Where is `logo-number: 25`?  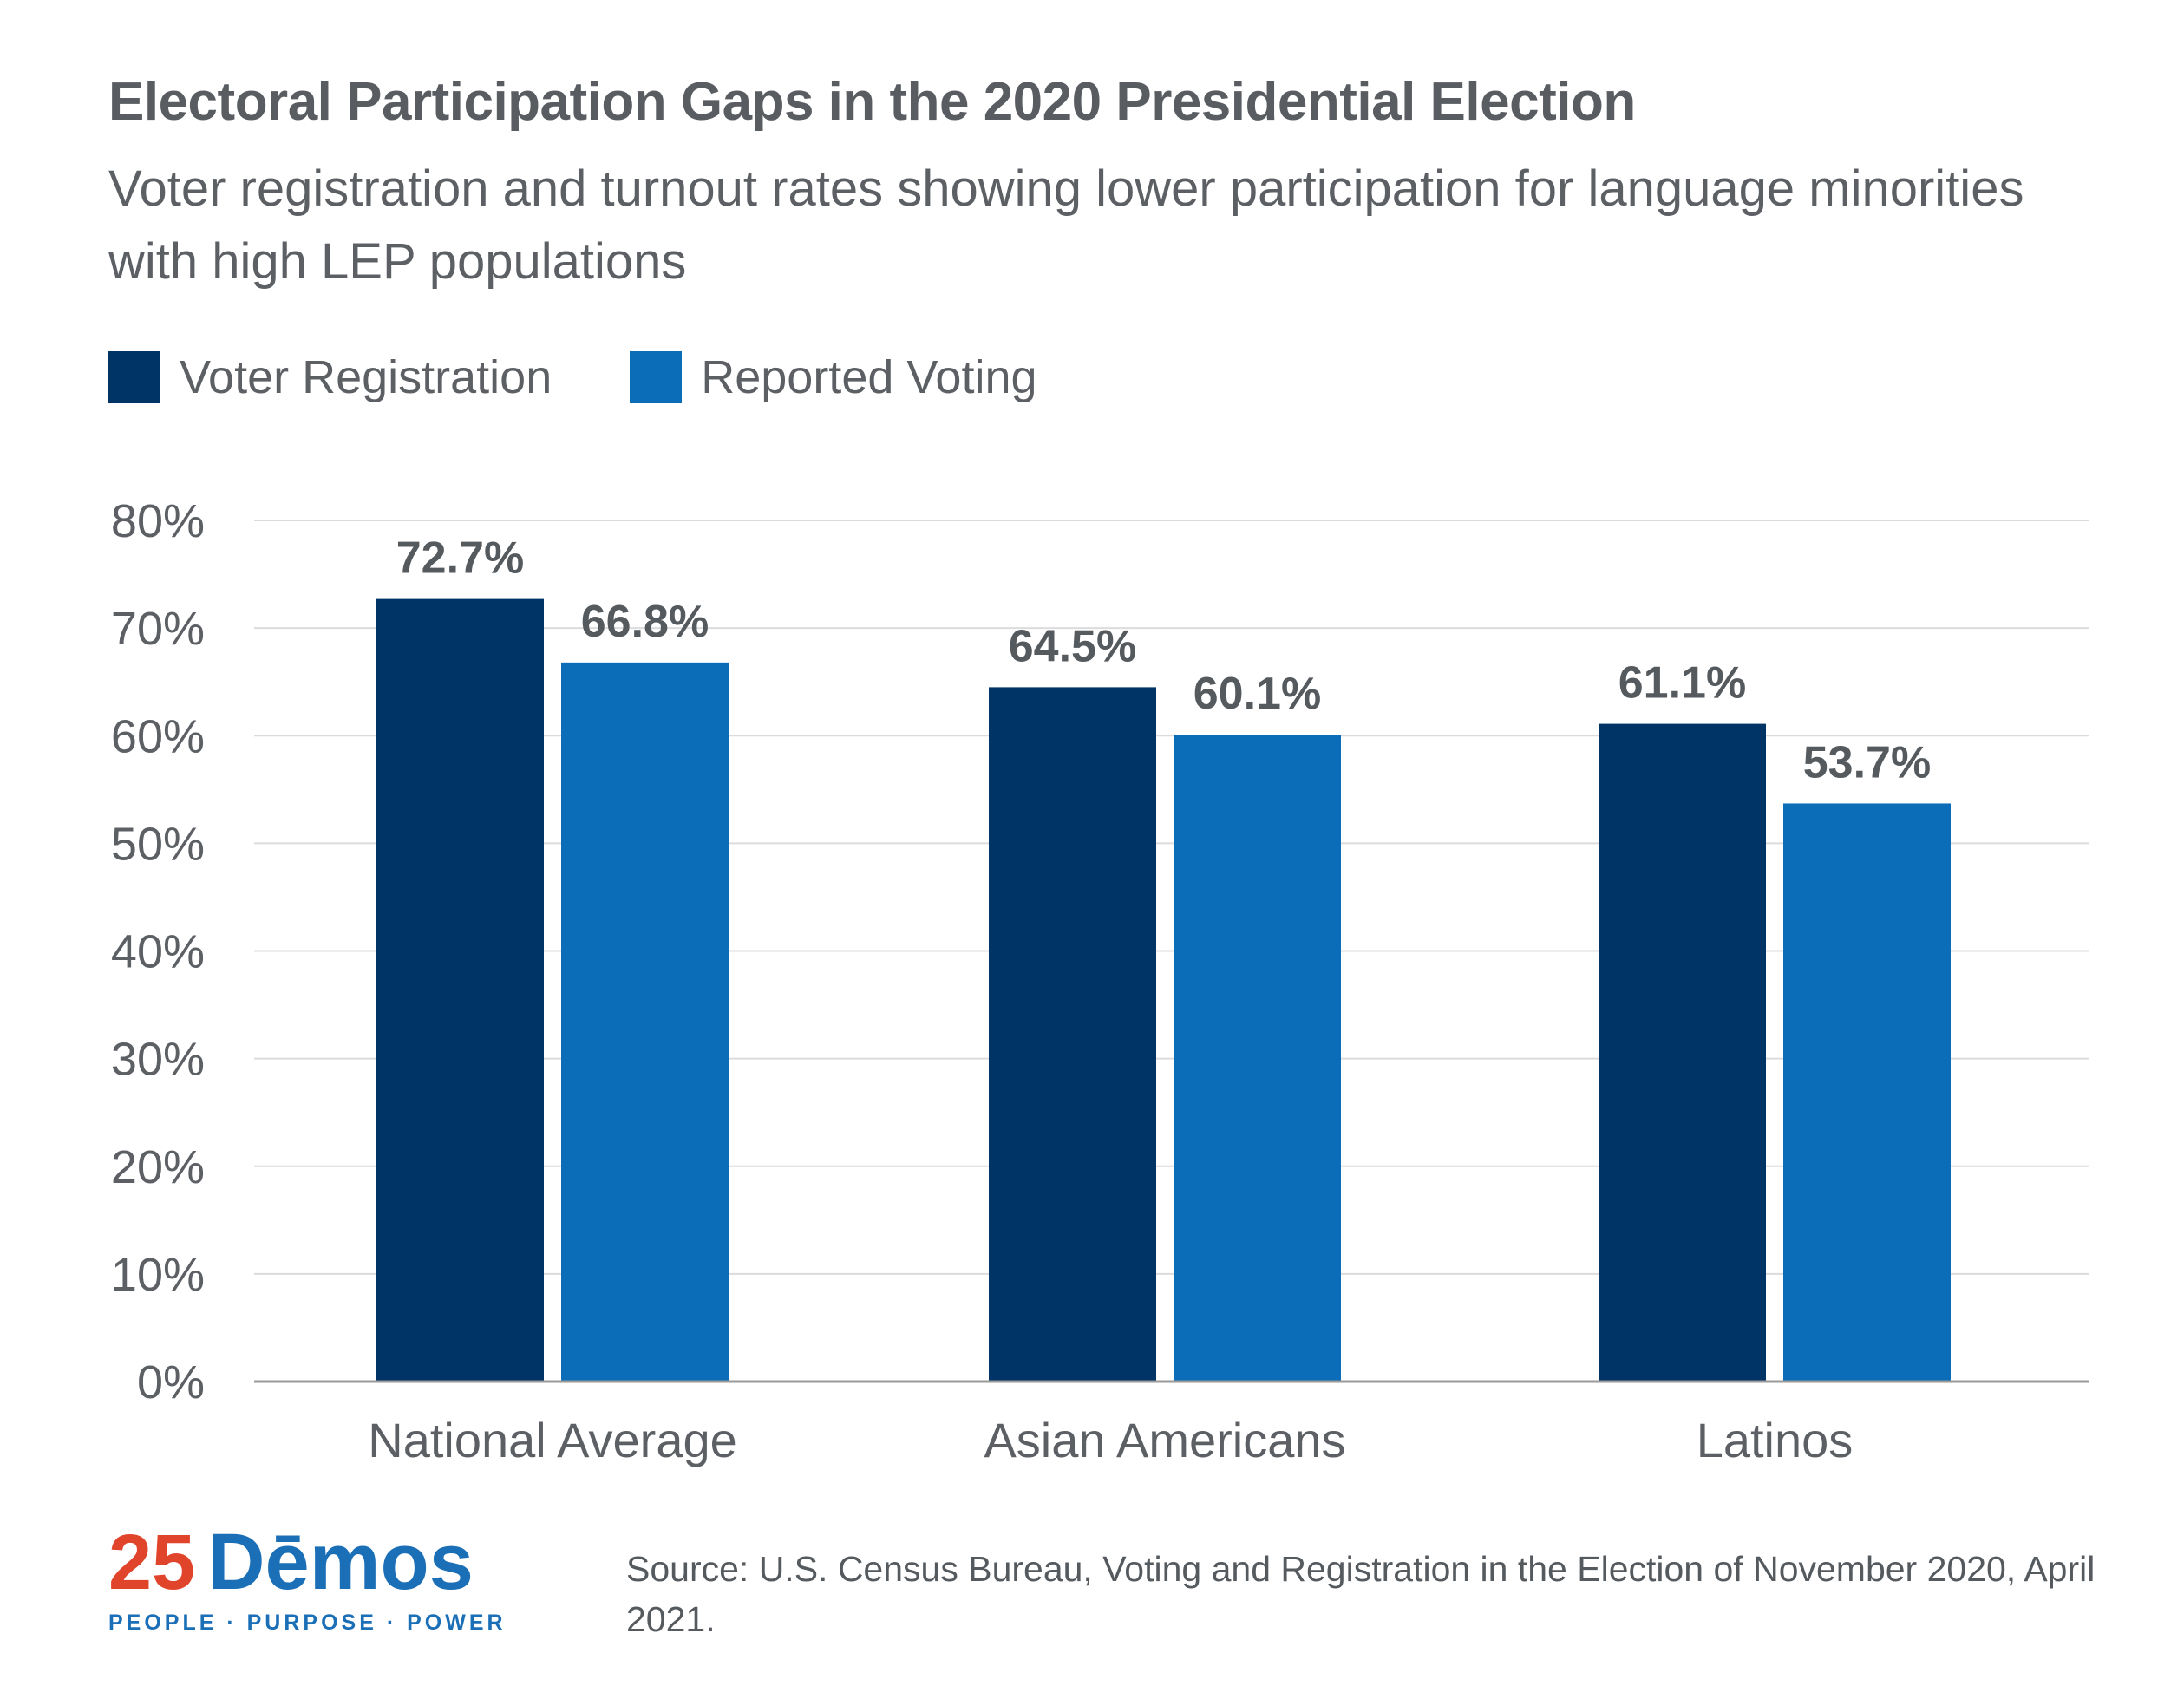 logo-number: 25 is located at coordinates (152, 1562).